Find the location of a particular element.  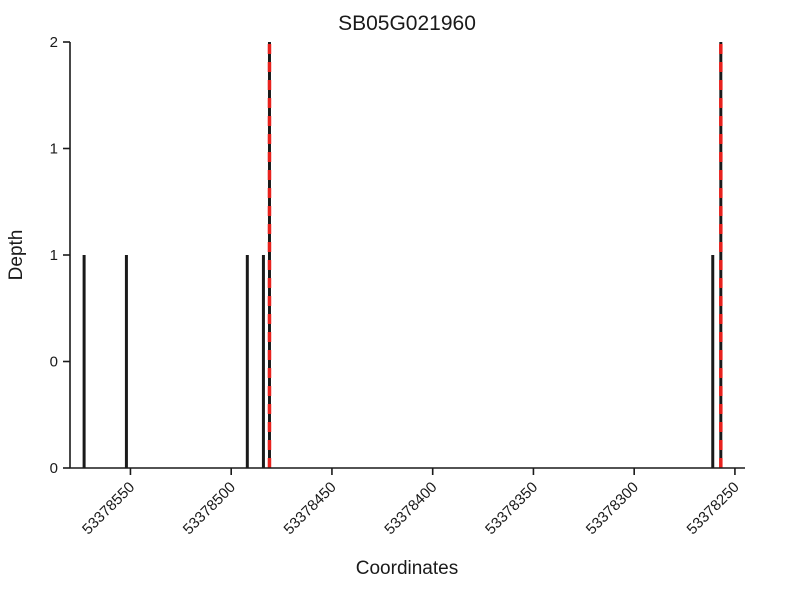

x-tick-label: 53378550 is located at coordinates (108, 508).